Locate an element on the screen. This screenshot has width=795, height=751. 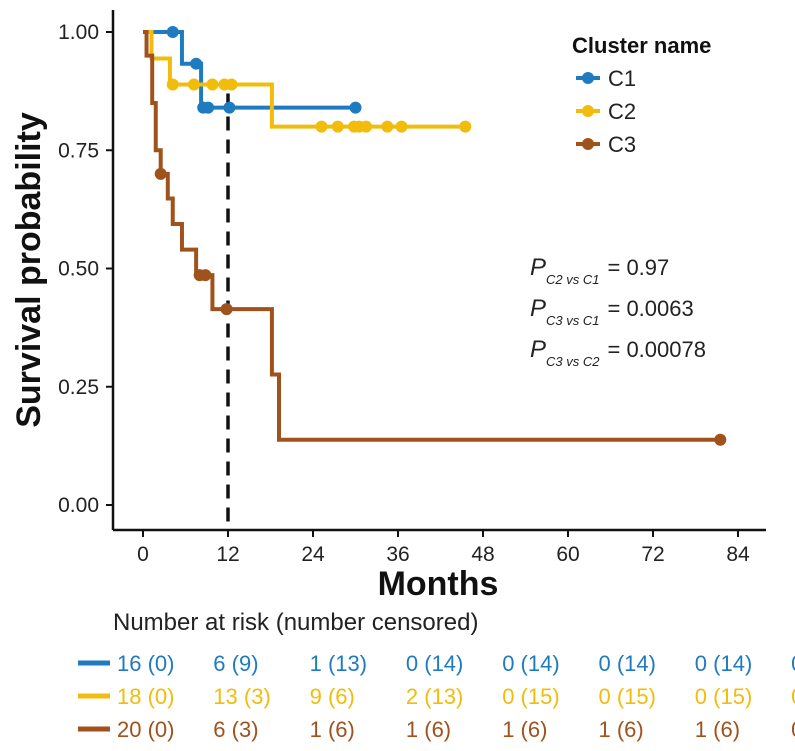
y-tick-label: 1.00 is located at coordinates (78, 32).